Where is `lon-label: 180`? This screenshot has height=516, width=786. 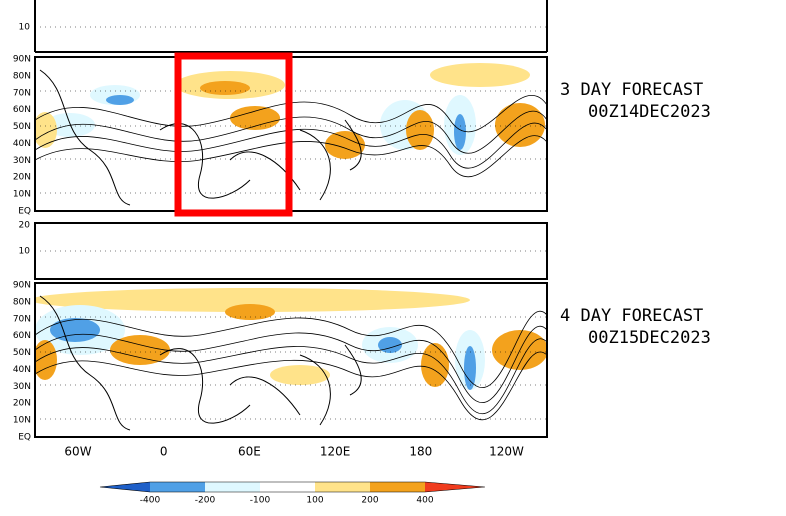
lon-label: 180 is located at coordinates (420, 452).